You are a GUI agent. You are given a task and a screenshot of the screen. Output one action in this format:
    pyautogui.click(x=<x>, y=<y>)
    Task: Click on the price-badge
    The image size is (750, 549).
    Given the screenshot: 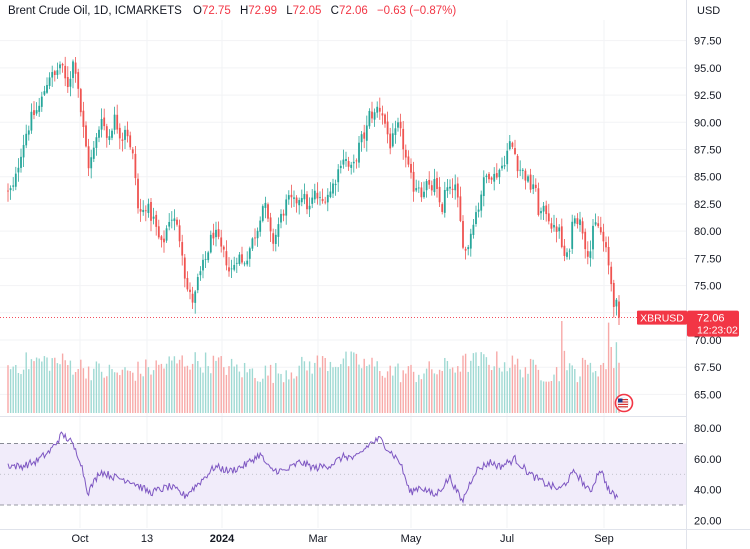 What is the action you would take?
    pyautogui.click(x=713, y=323)
    